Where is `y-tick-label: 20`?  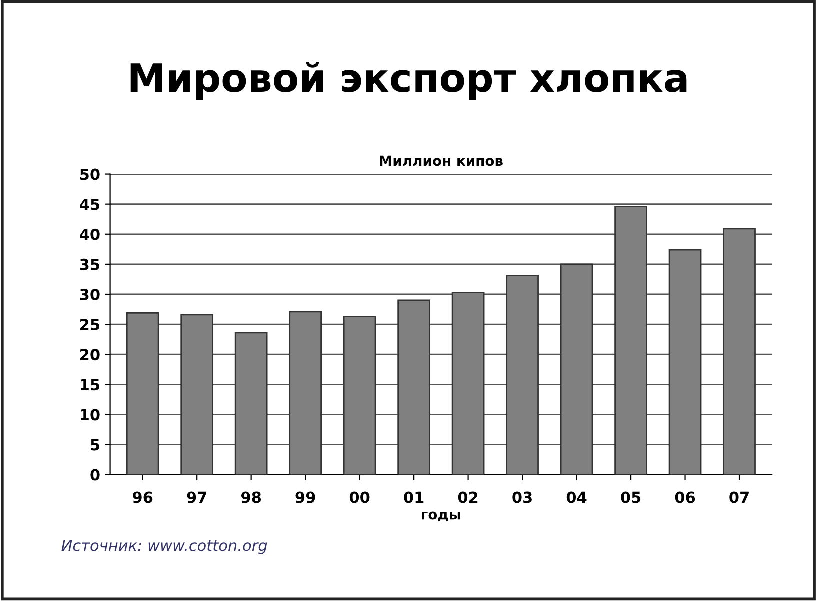 y-tick-label: 20 is located at coordinates (90, 355).